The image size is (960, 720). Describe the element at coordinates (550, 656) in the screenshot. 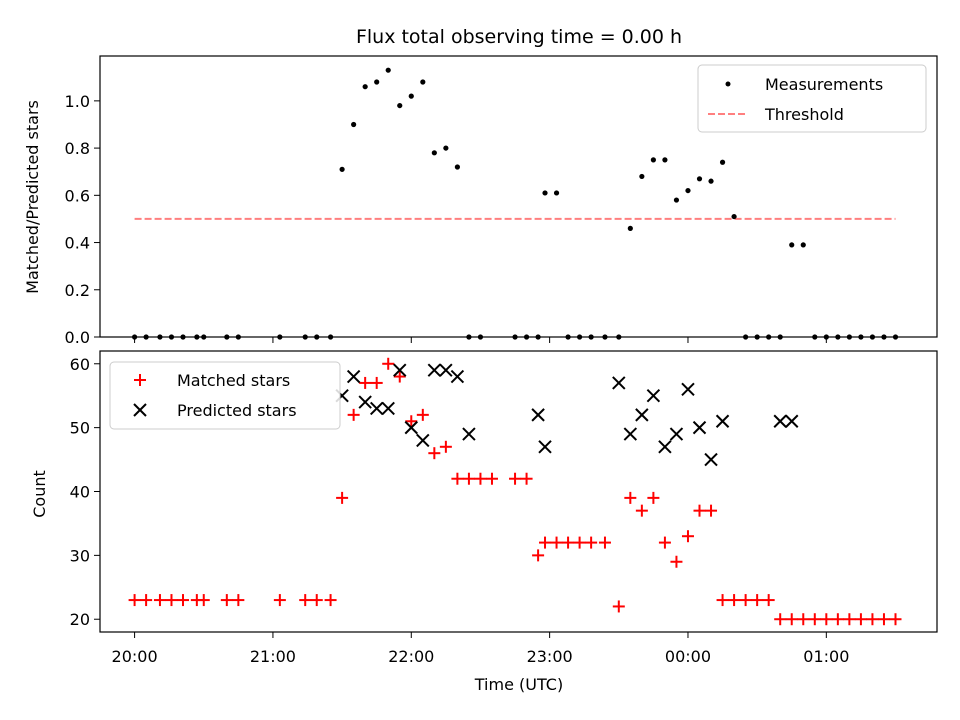

I see `x-tick-label: 23:00` at that location.